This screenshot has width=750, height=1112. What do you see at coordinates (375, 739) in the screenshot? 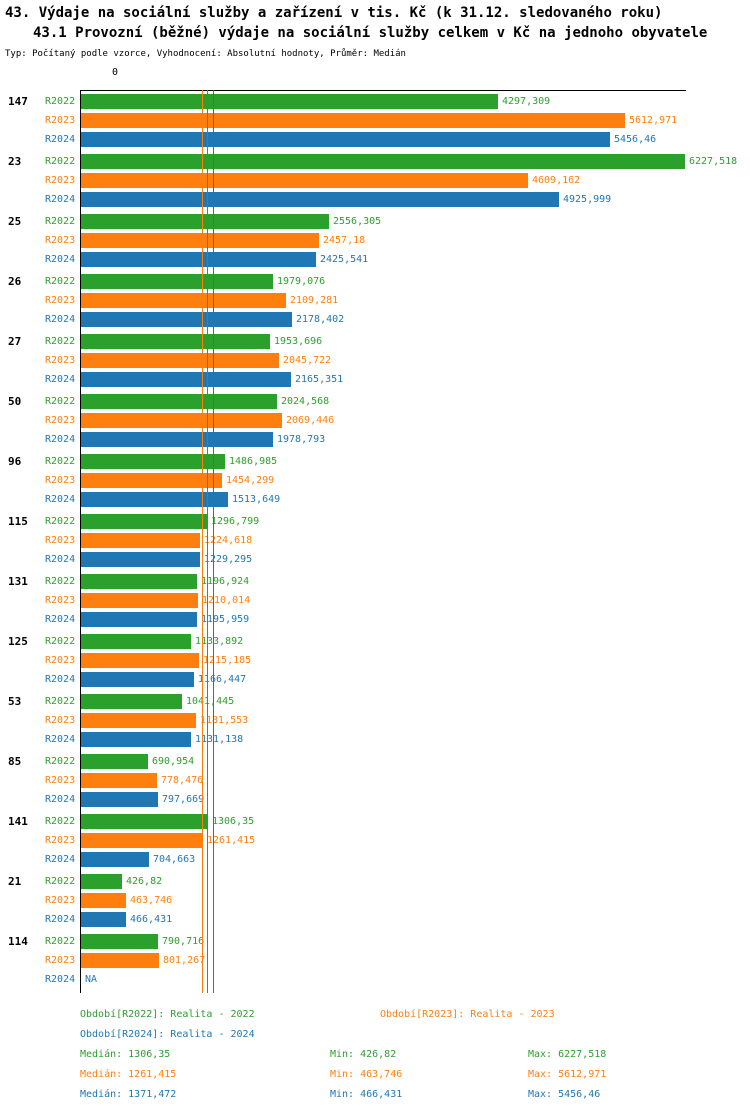
I see `bar-row: R2024 1131,138` at bounding box center [375, 739].